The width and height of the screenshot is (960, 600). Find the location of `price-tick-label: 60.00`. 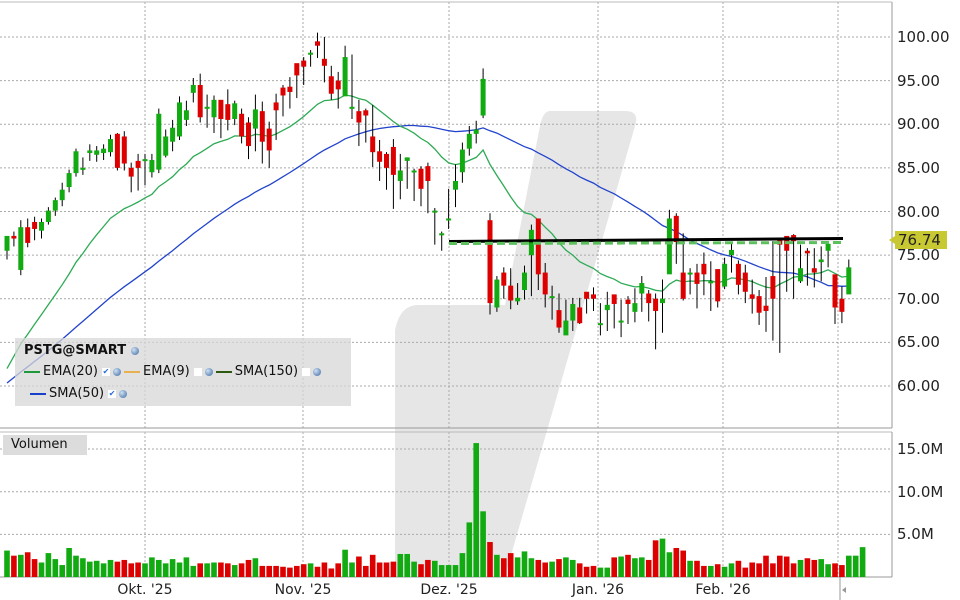

price-tick-label: 60.00 is located at coordinates (918, 386).